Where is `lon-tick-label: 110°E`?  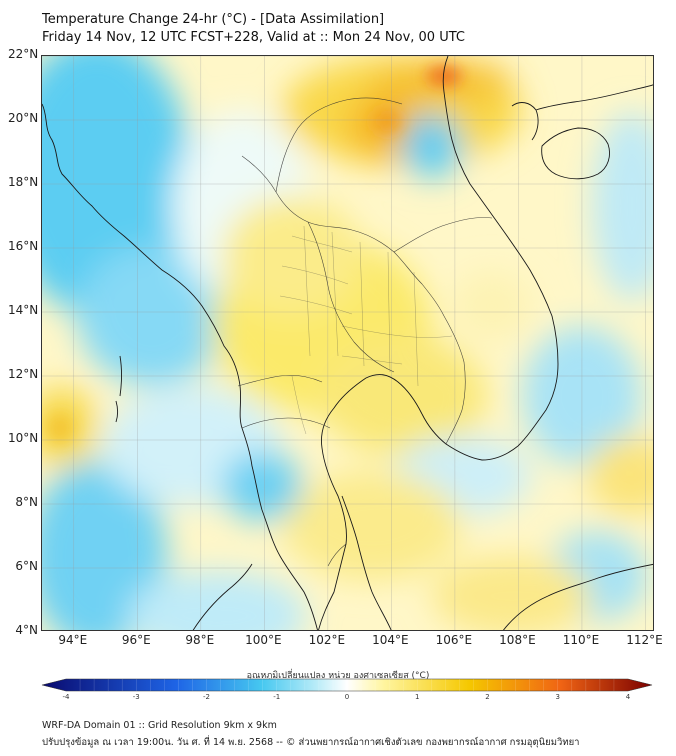
lon-tick-label: 110°E is located at coordinates (581, 640).